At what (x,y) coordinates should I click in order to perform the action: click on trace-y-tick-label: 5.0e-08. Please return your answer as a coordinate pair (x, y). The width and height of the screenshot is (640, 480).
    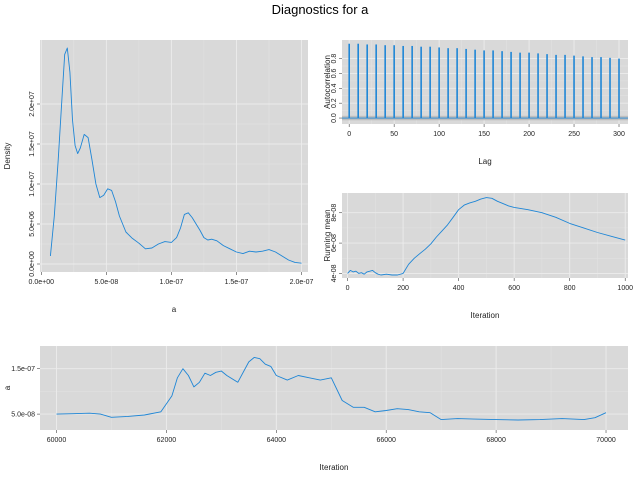
    Looking at the image, I should click on (23, 415).